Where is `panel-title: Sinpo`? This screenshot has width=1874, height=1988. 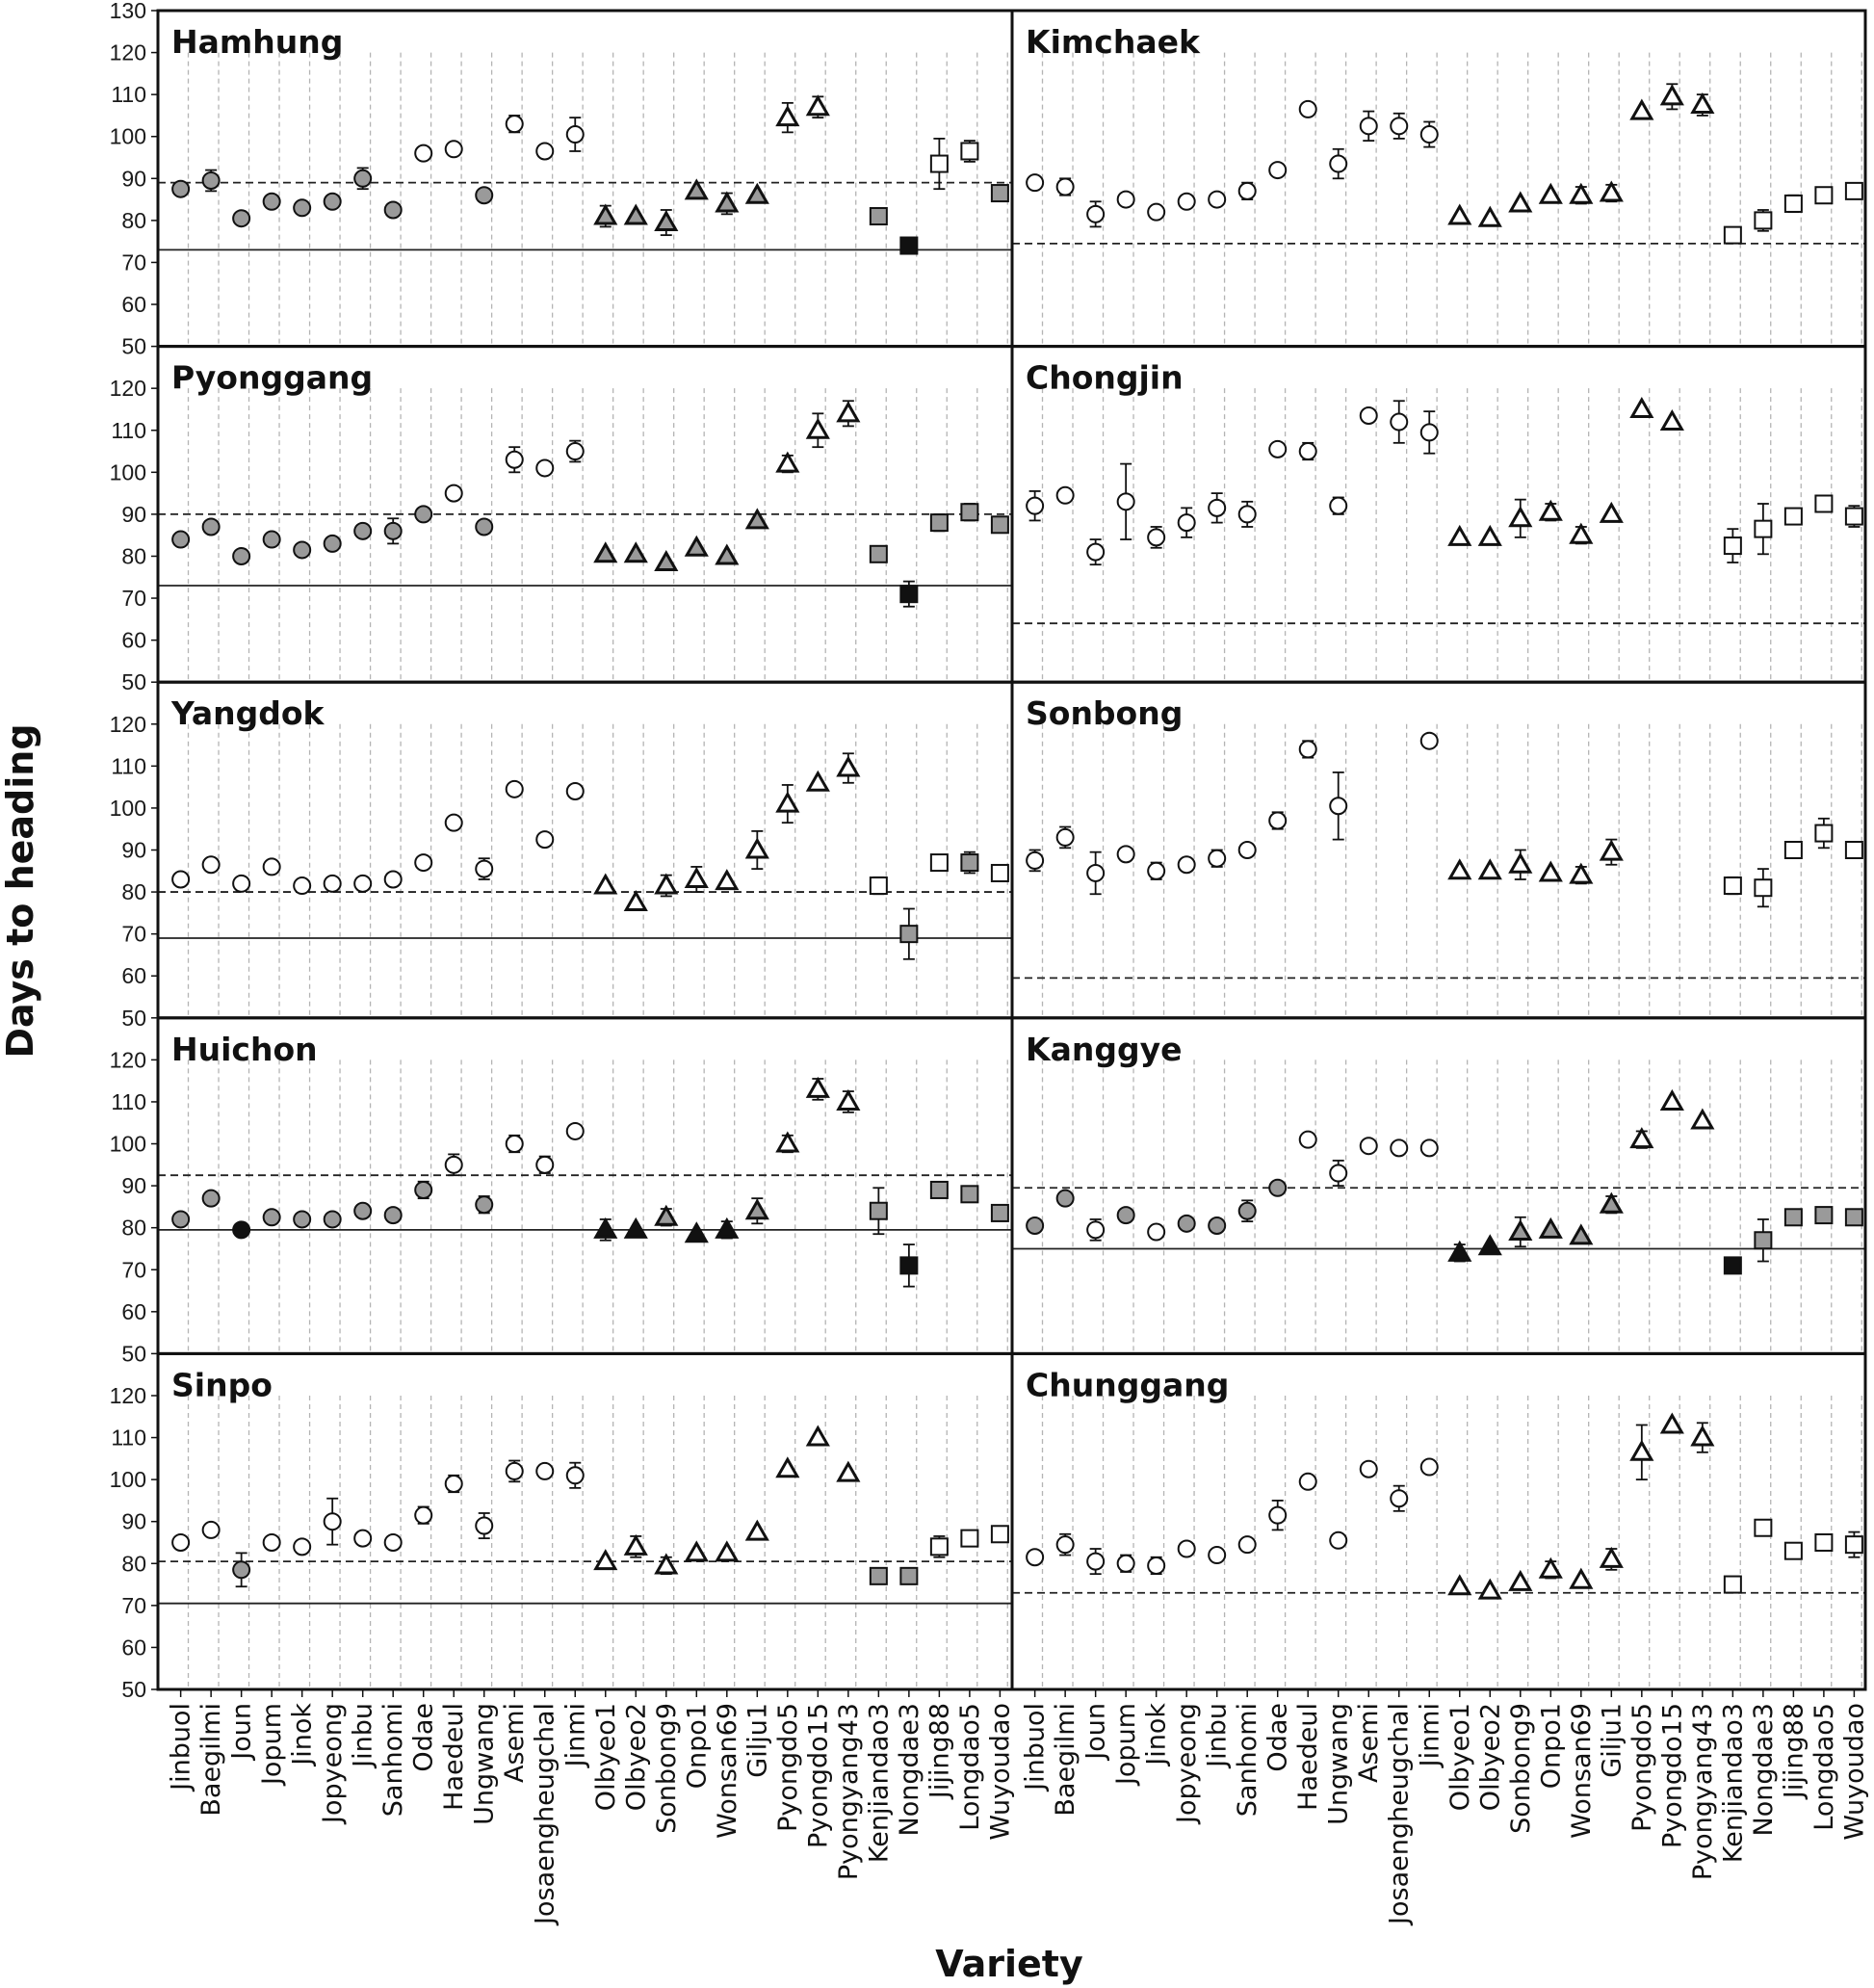 panel-title: Sinpo is located at coordinates (222, 1384).